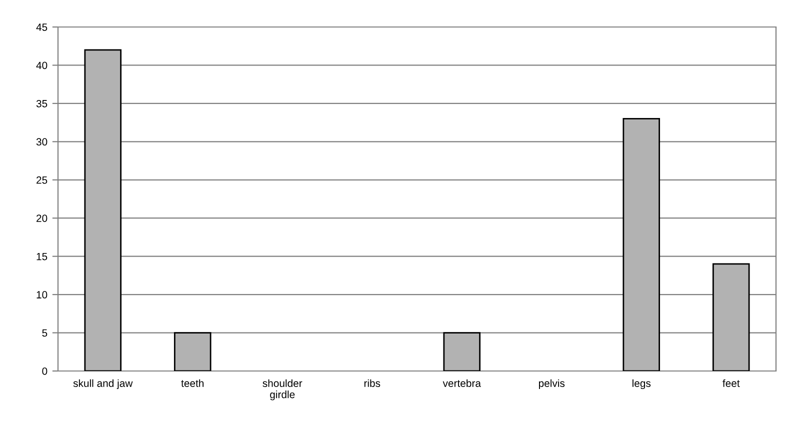 The width and height of the screenshot is (787, 441). What do you see at coordinates (45, 371) in the screenshot?
I see `y-tick-label: 0` at bounding box center [45, 371].